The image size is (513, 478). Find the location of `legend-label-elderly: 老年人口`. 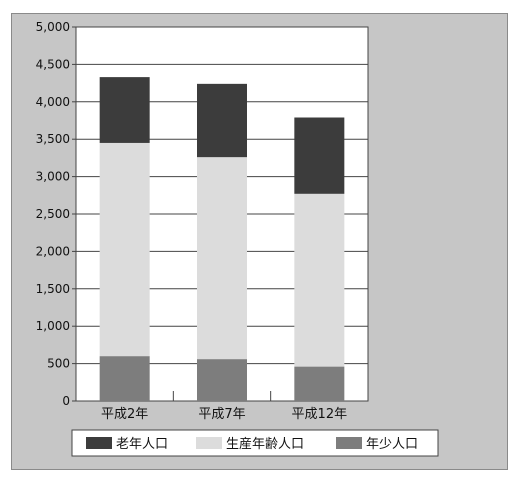

legend-label-elderly: 老年人口 is located at coordinates (142, 444).